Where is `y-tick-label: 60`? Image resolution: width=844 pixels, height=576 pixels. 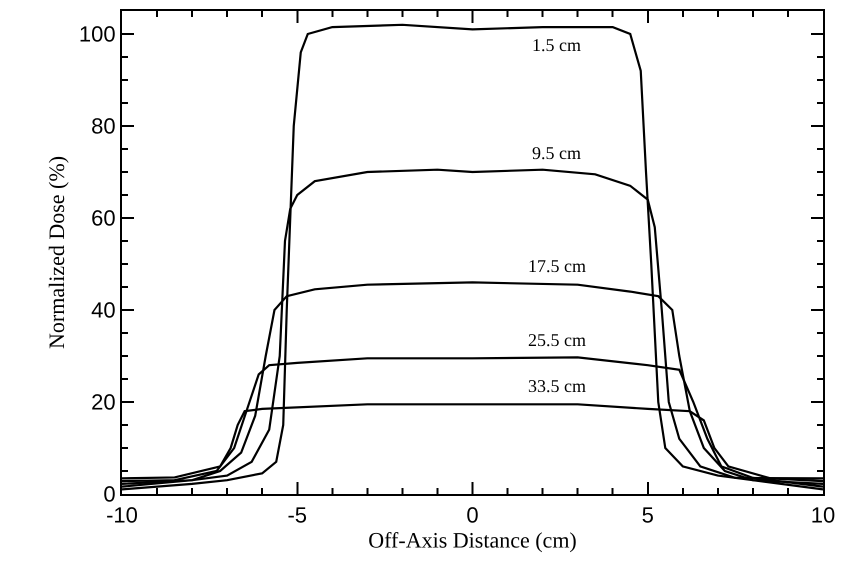 y-tick-label: 60 is located at coordinates (103, 218).